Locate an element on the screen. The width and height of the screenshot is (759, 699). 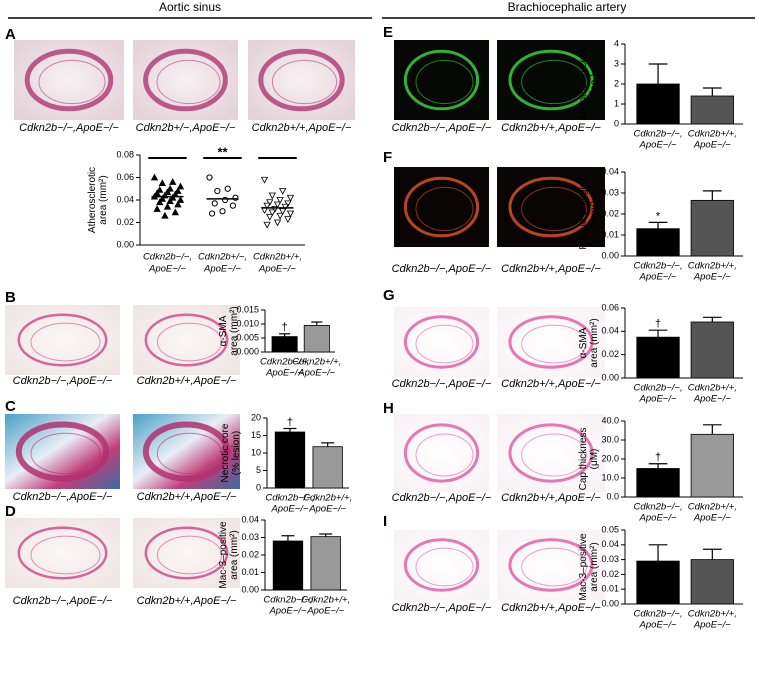
y-axis-label: Plaque collagen is located at coordinates (583, 213).